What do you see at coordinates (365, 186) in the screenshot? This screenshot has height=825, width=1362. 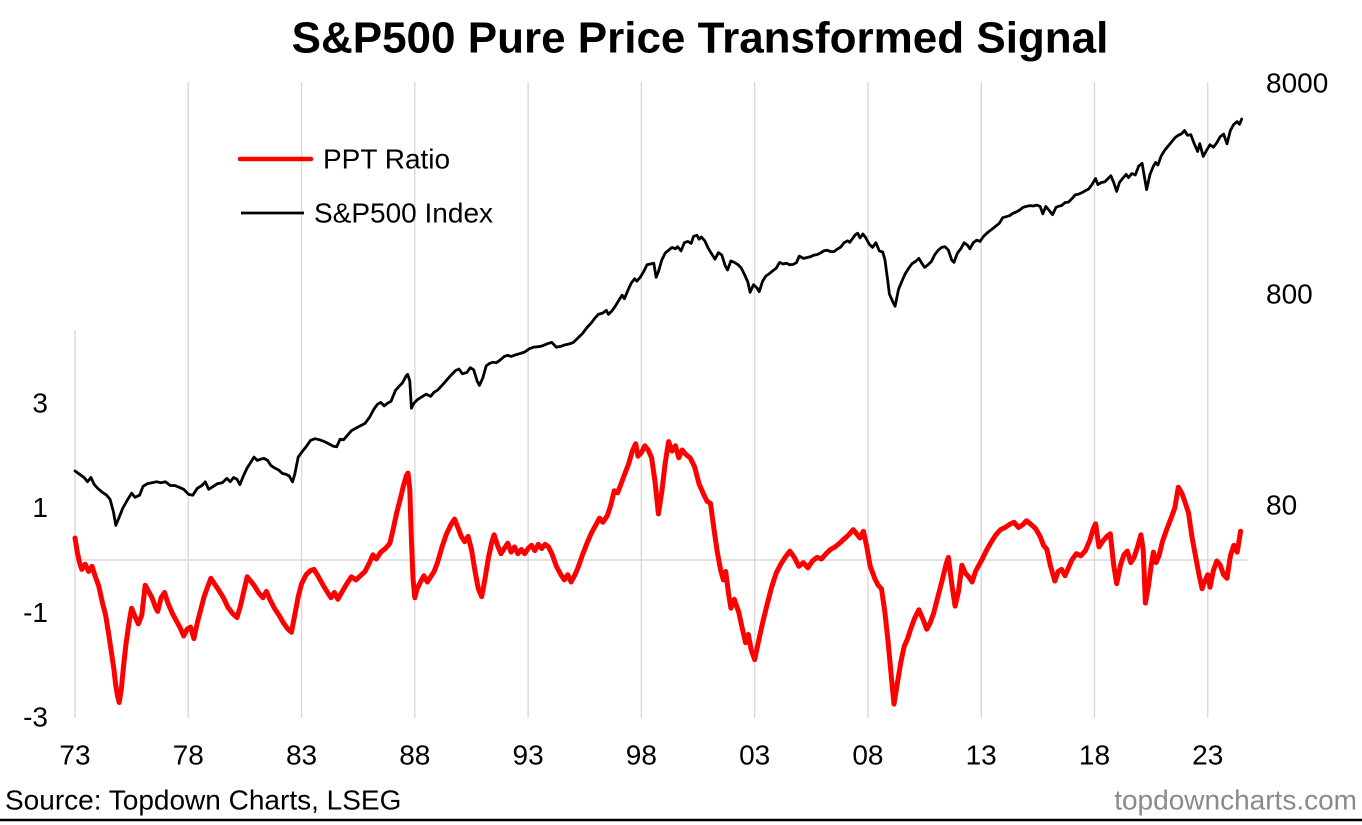 I see `legend: PPT Ratio S&P500 Index` at bounding box center [365, 186].